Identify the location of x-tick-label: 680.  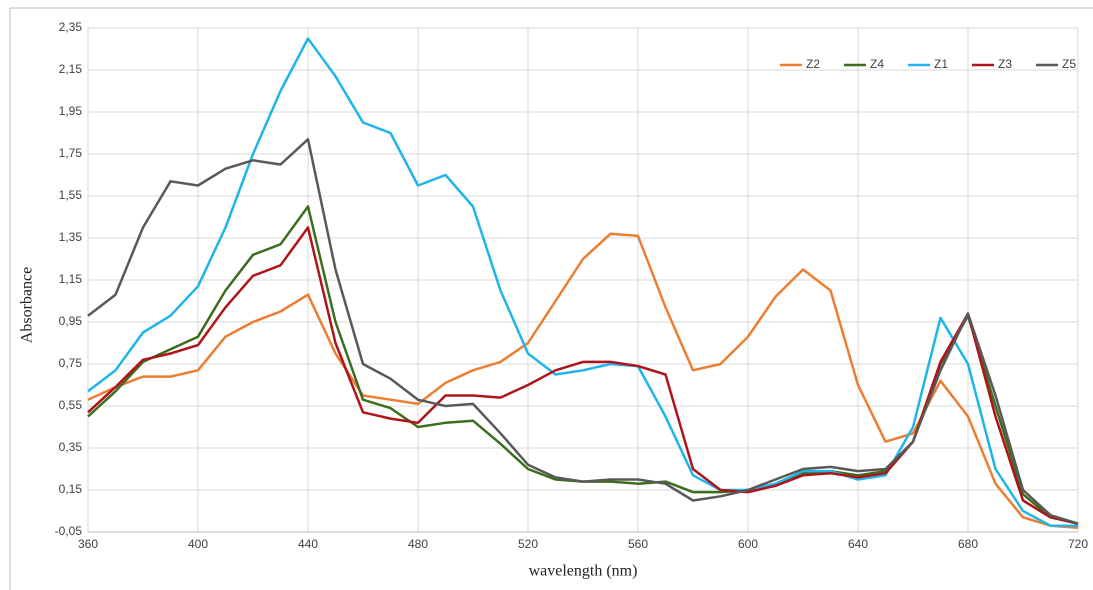
(968, 544).